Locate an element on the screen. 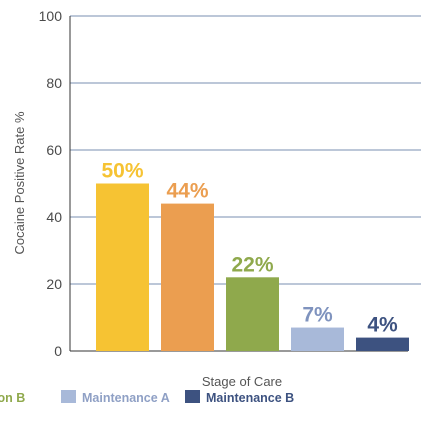 This screenshot has height=438, width=421. bar-value-label: 22% is located at coordinates (252, 264).